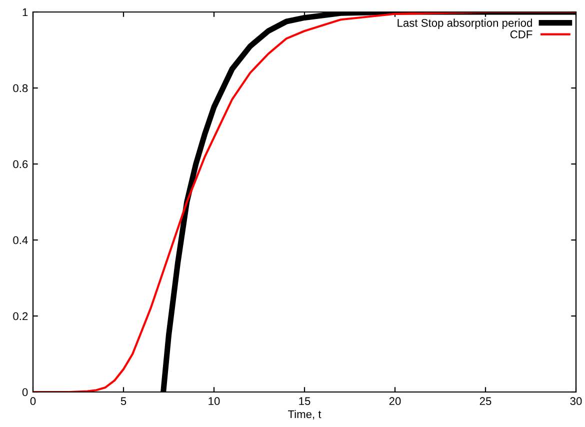  What do you see at coordinates (395, 401) in the screenshot?
I see `x-tick-label: 20` at bounding box center [395, 401].